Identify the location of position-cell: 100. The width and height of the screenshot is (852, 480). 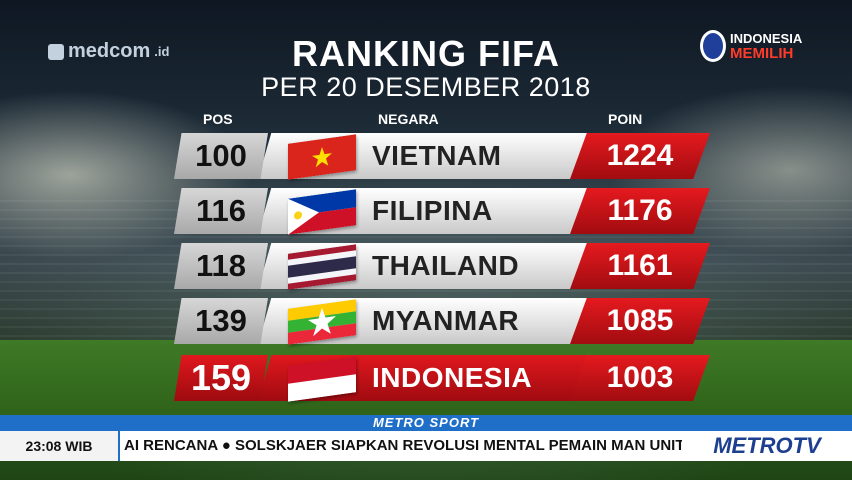
(221, 156).